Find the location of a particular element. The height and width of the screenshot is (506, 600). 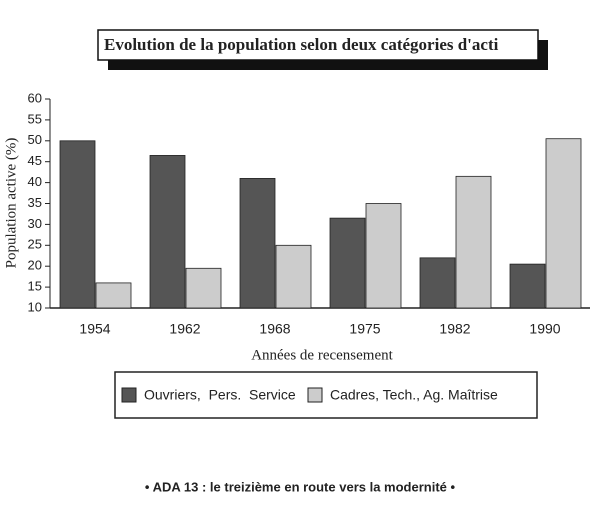

x-tick-label: 1975 is located at coordinates (364, 329).